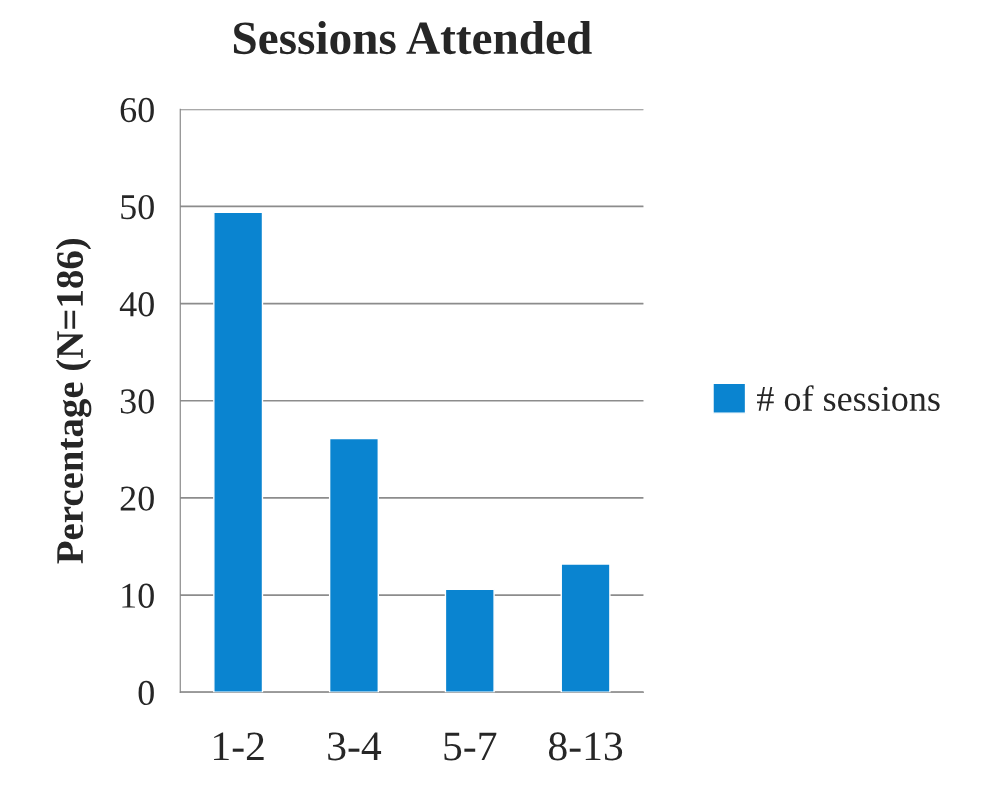 Image resolution: width=1007 pixels, height=792 pixels. I want to click on y-tick-label: 20, so click(137, 498).